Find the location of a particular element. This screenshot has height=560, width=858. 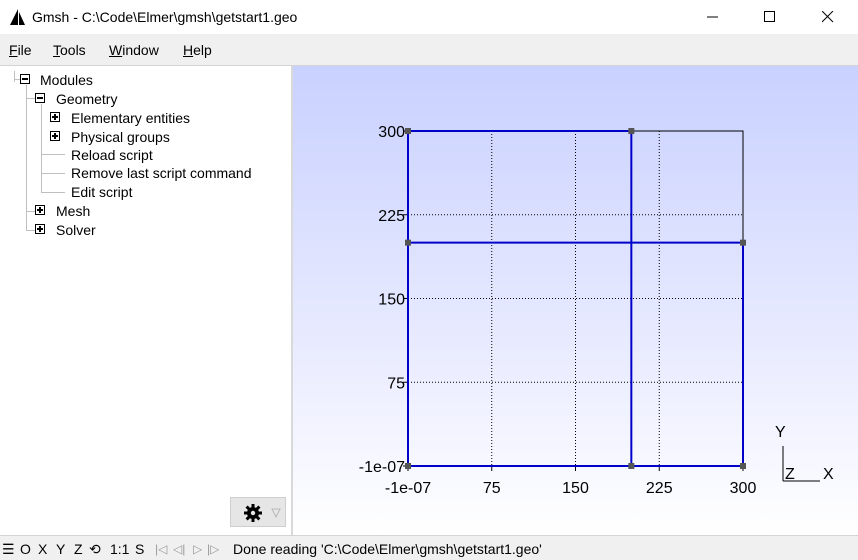

maximize-icon is located at coordinates (769, 16).